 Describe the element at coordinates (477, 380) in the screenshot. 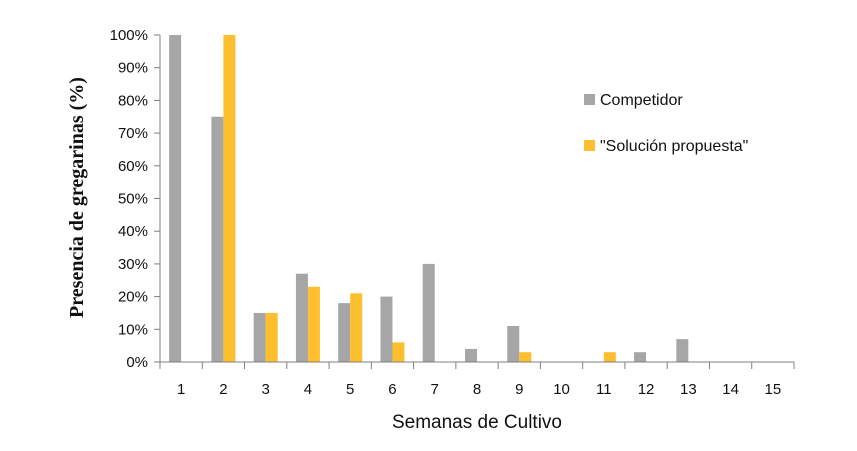

I see `x-axis-ticks: 1 2 3 4 5 6 7 8 9 10 11 12 13 14 15` at that location.